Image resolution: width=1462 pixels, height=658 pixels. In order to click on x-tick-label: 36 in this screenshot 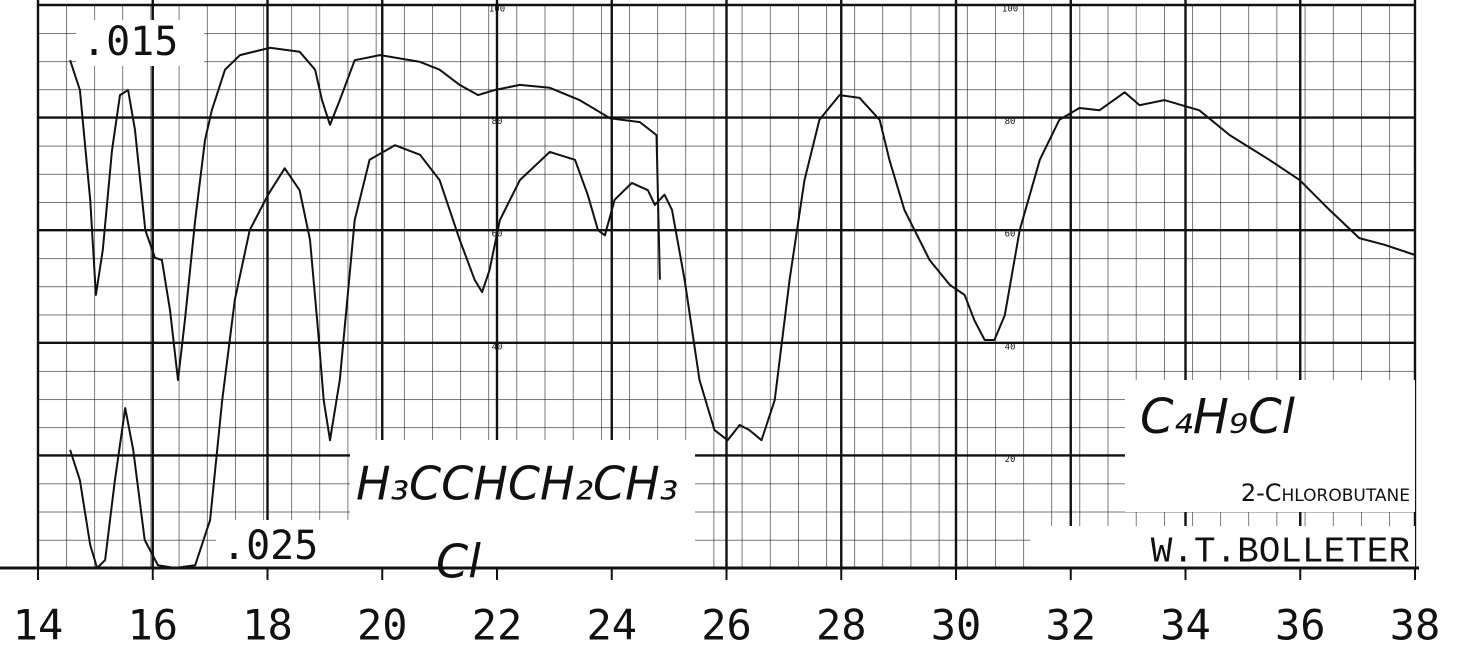, I will do `click(1300, 625)`.